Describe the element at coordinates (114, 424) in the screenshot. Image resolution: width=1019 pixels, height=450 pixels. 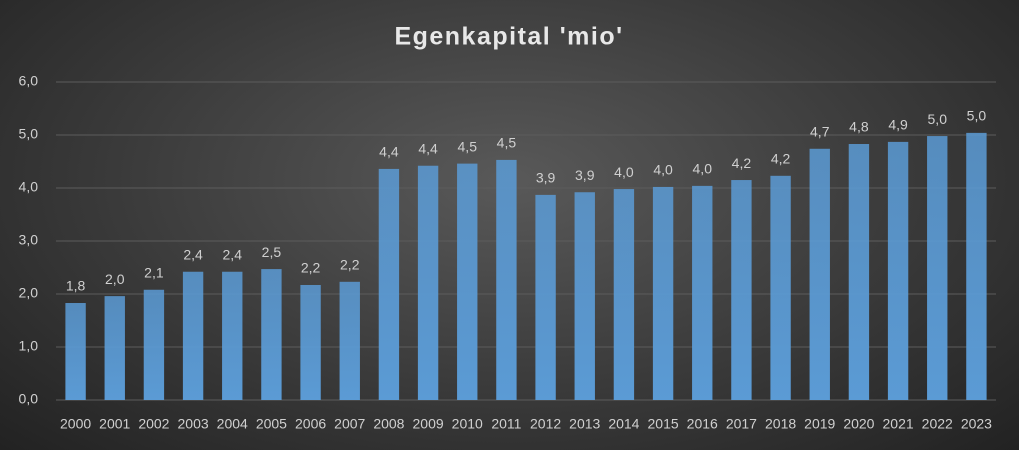
I see `x-tick-label: 2001` at that location.